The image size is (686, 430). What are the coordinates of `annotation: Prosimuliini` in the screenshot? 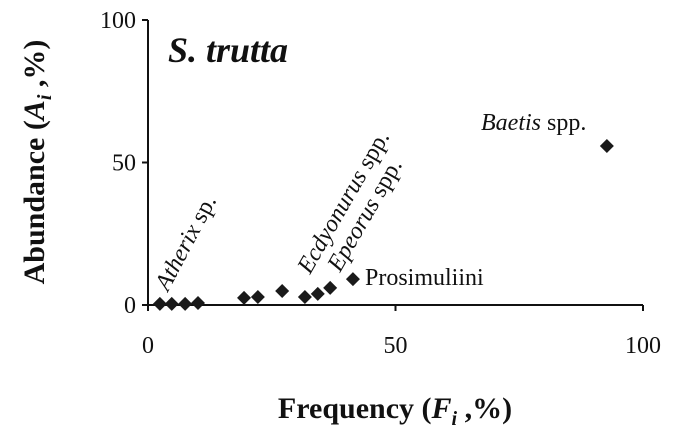 It's located at (424, 278).